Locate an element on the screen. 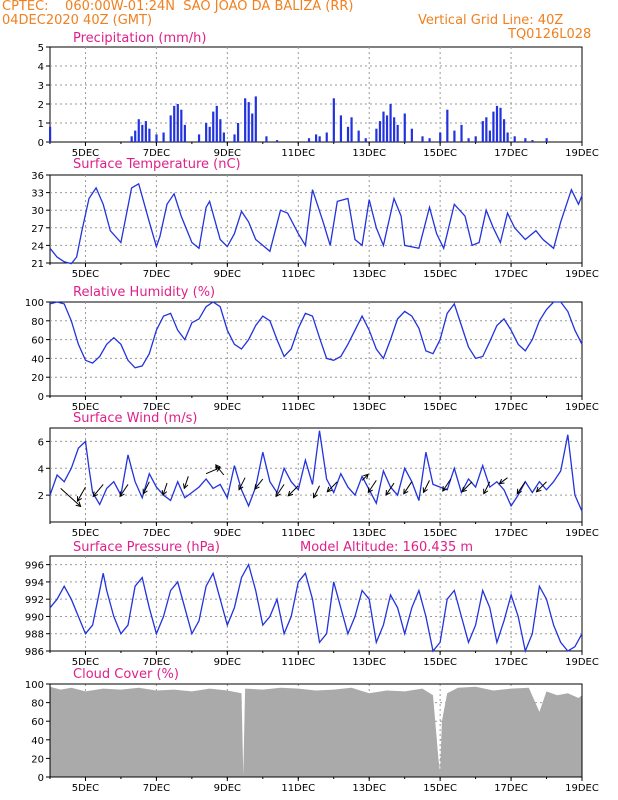 The height and width of the screenshot is (800, 618). pressure-ytick-label: 996 is located at coordinates (34, 566).